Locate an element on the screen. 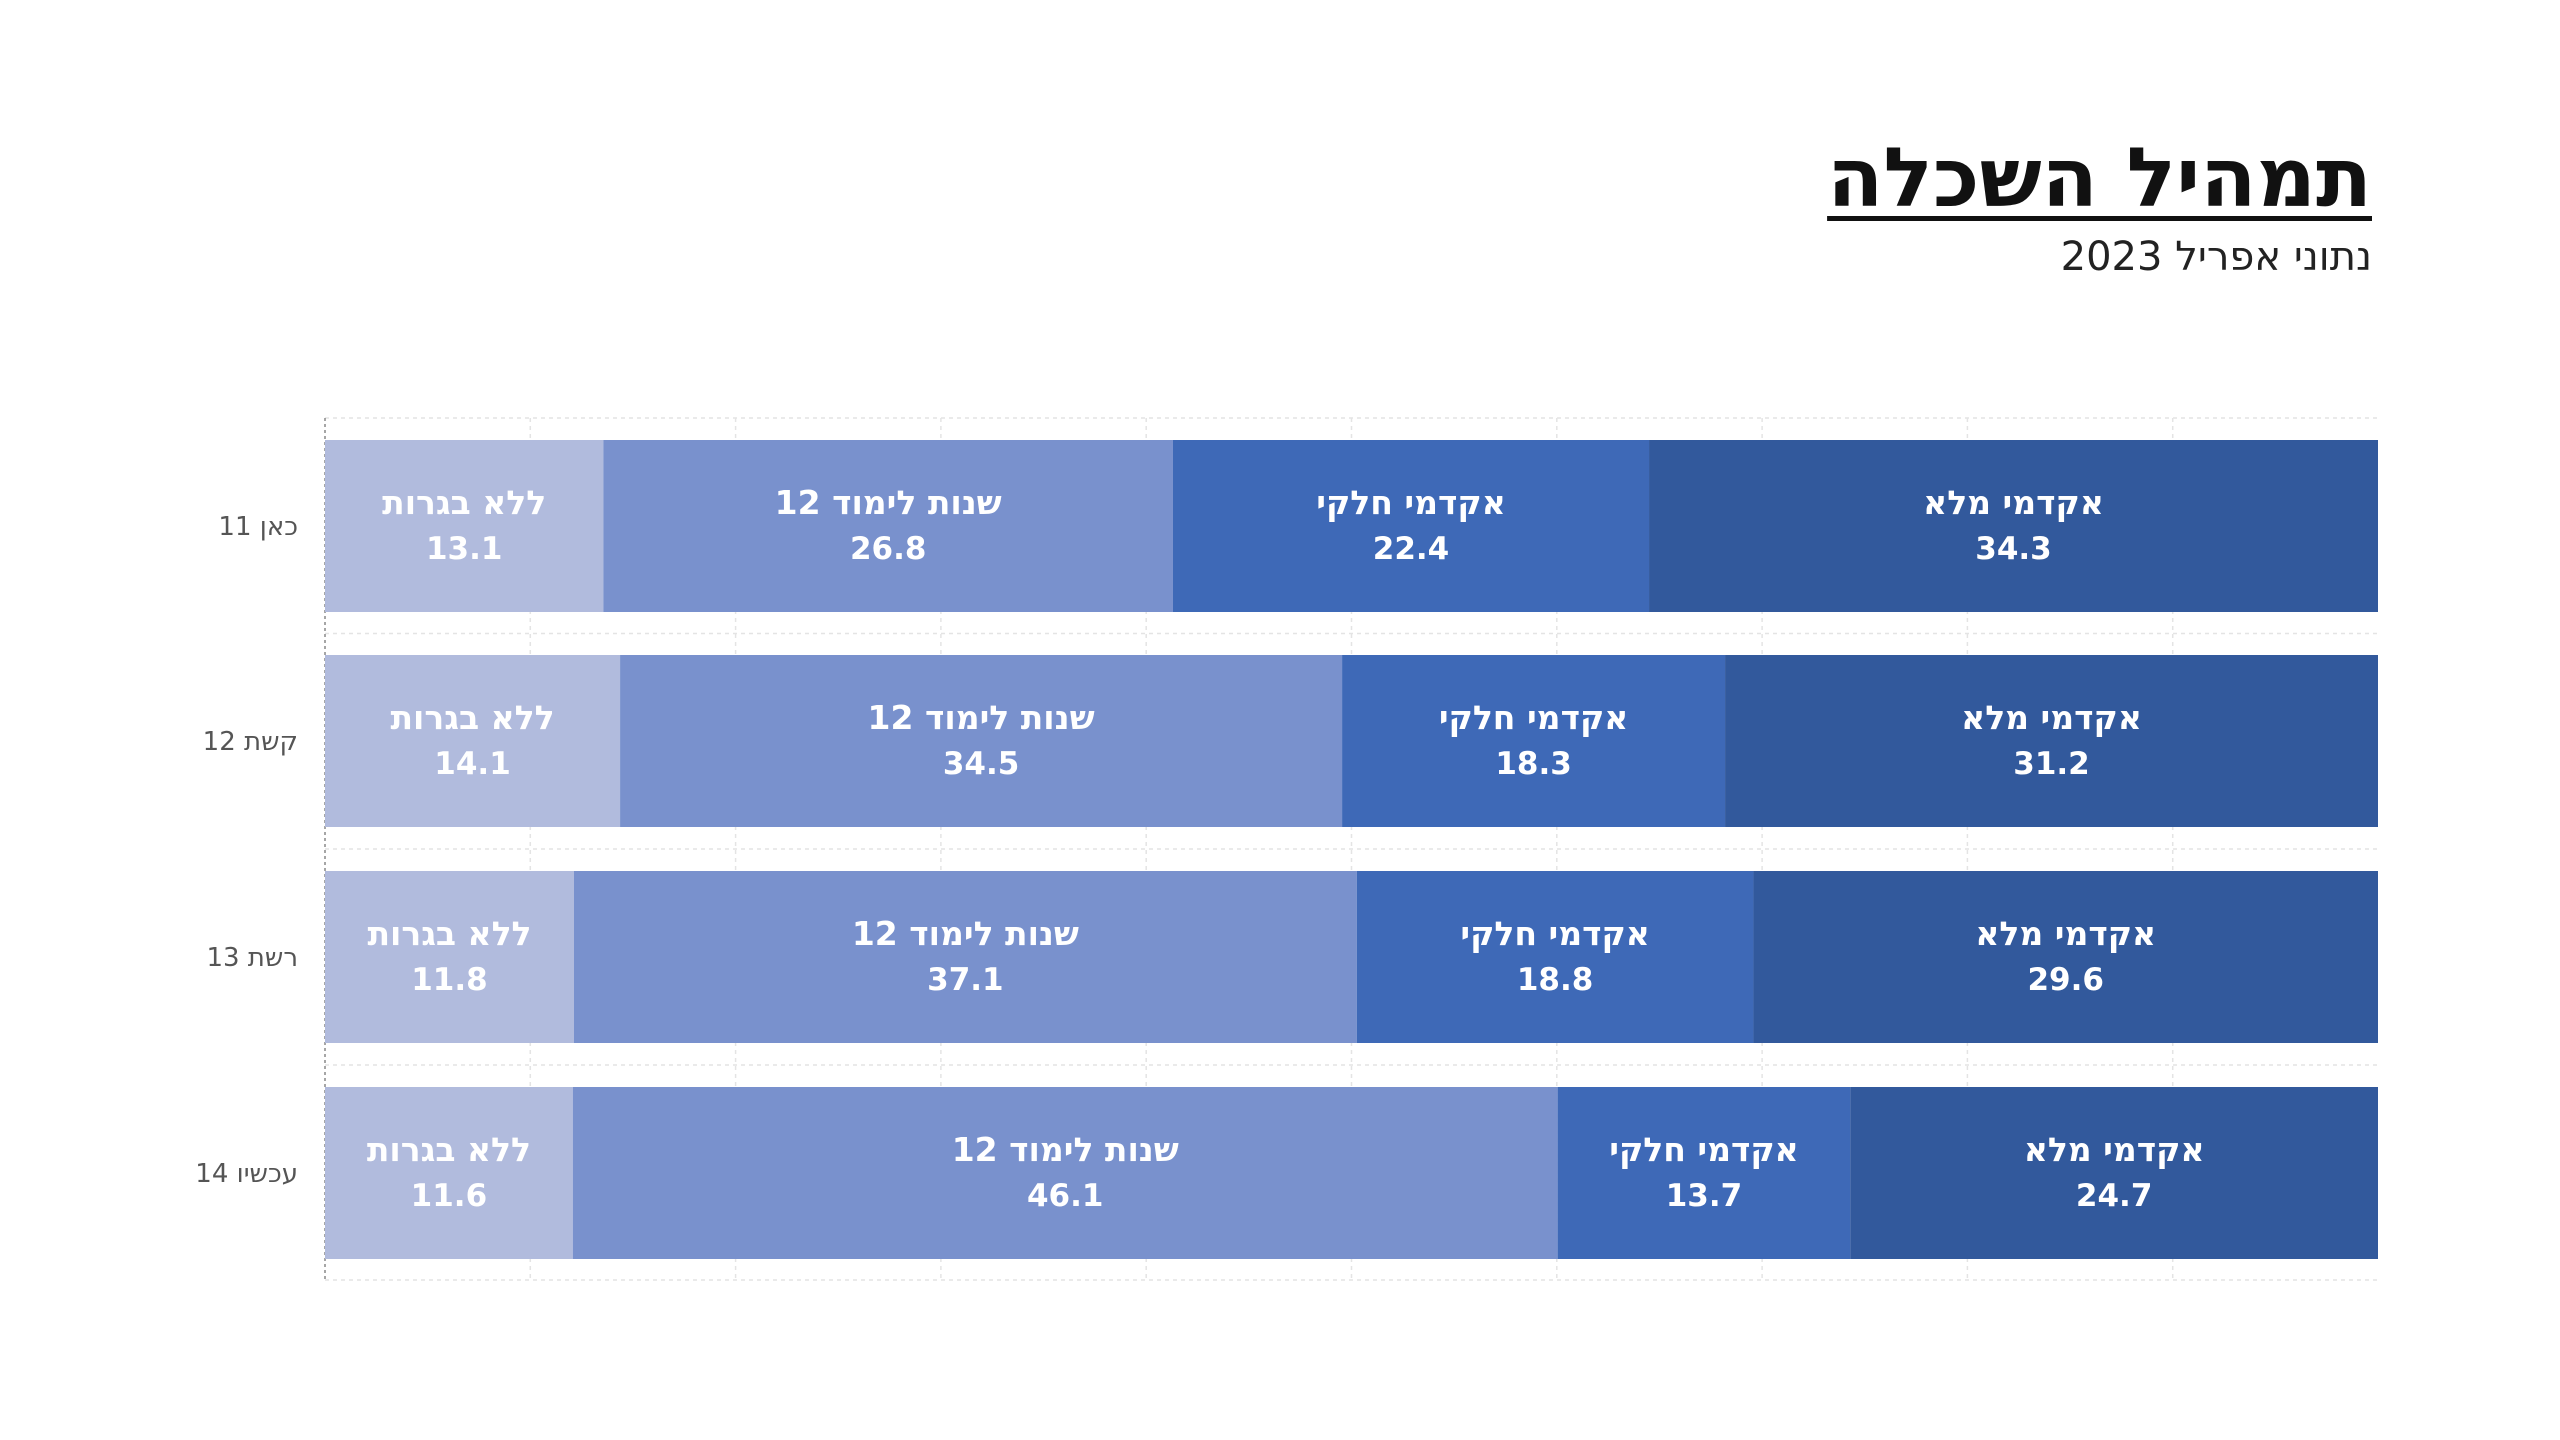 Image resolution: width=2560 pixels, height=1440 pixels. title-block: תמהיל השכלה נתוני אפריל 2023 is located at coordinates (2099, 206).